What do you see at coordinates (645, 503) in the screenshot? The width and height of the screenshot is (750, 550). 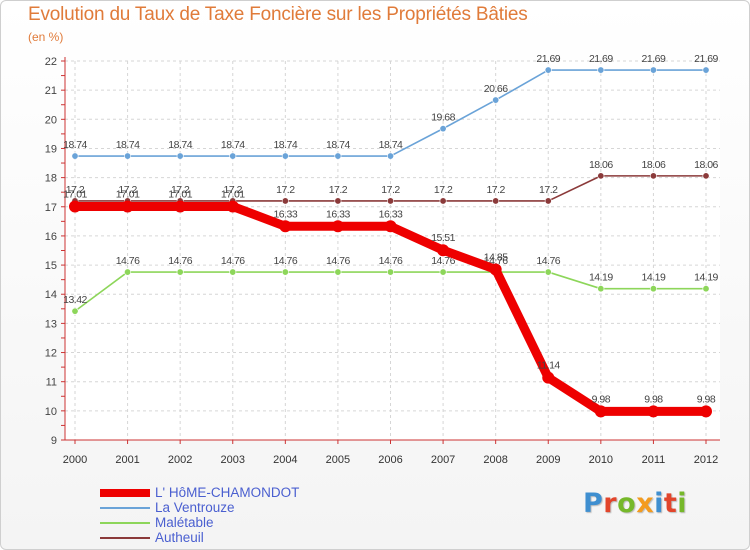 I see `logo-letter: x` at bounding box center [645, 503].